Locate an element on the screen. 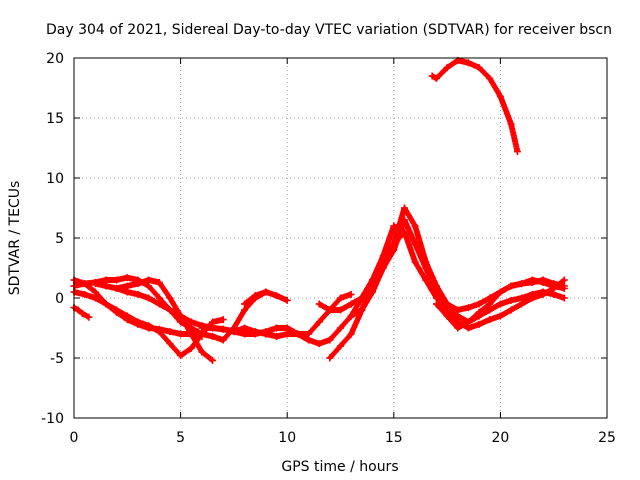  y-axis-label: SDTVAR / TECUs is located at coordinates (15, 238).